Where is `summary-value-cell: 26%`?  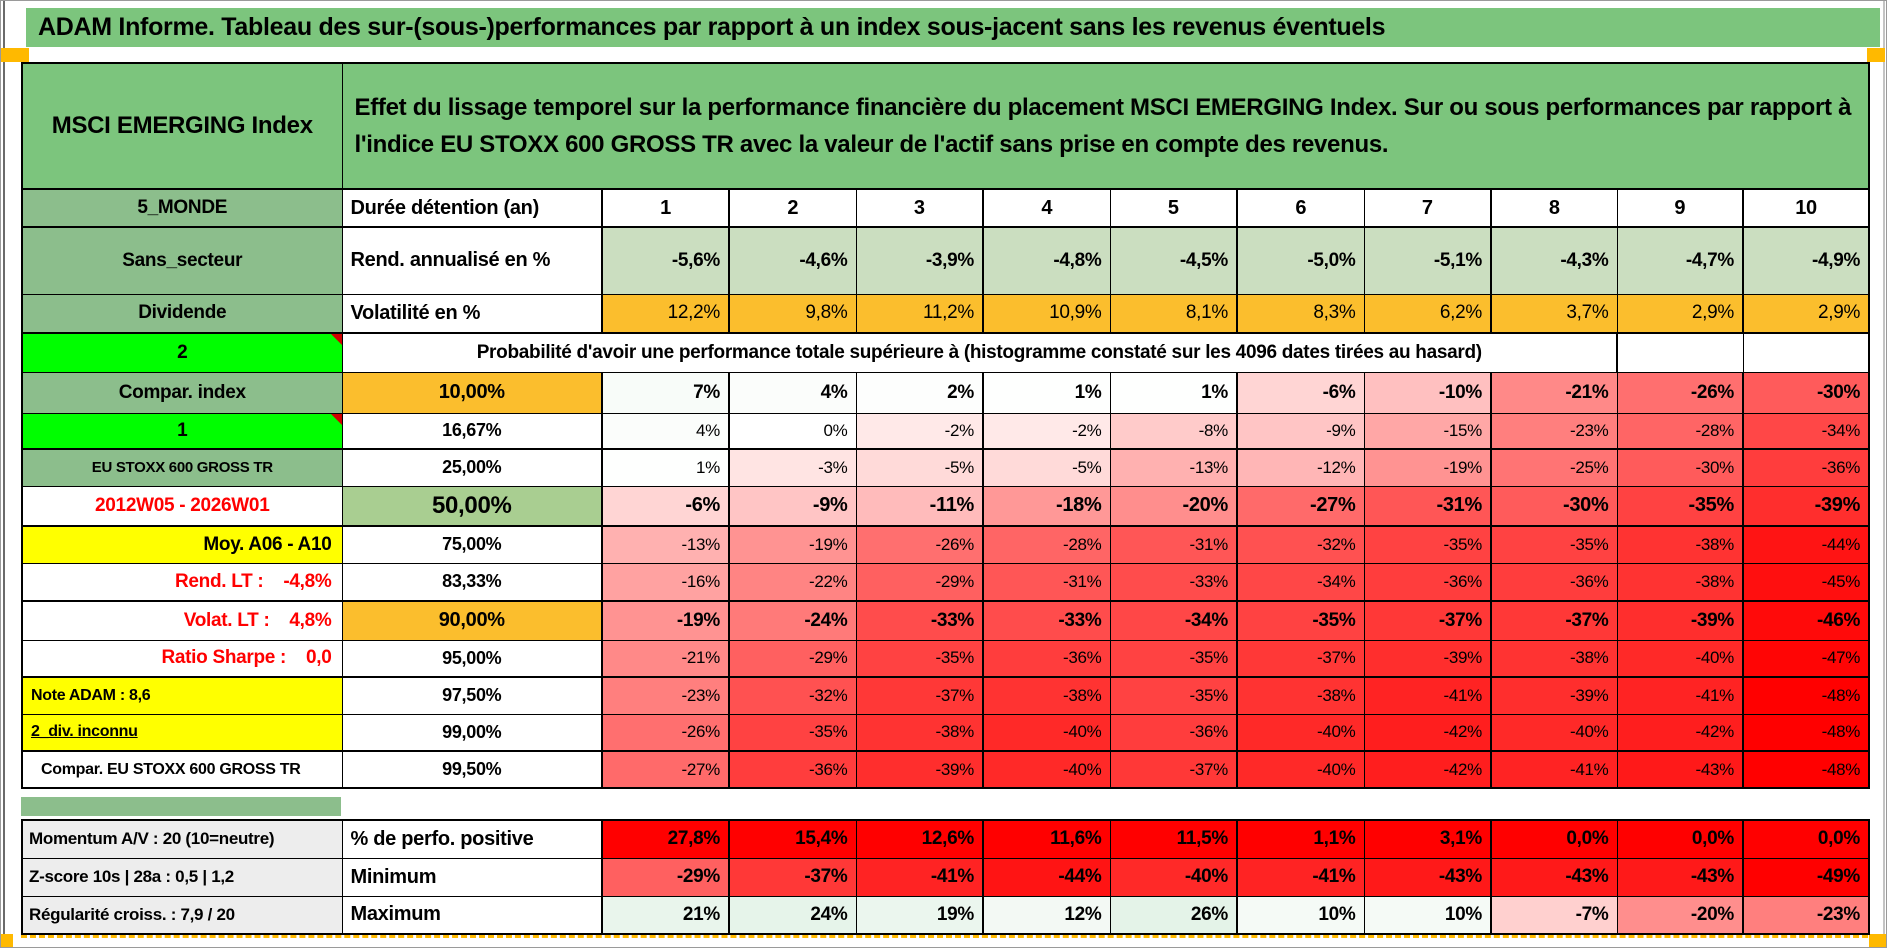
summary-value-cell: 26% is located at coordinates (1173, 915).